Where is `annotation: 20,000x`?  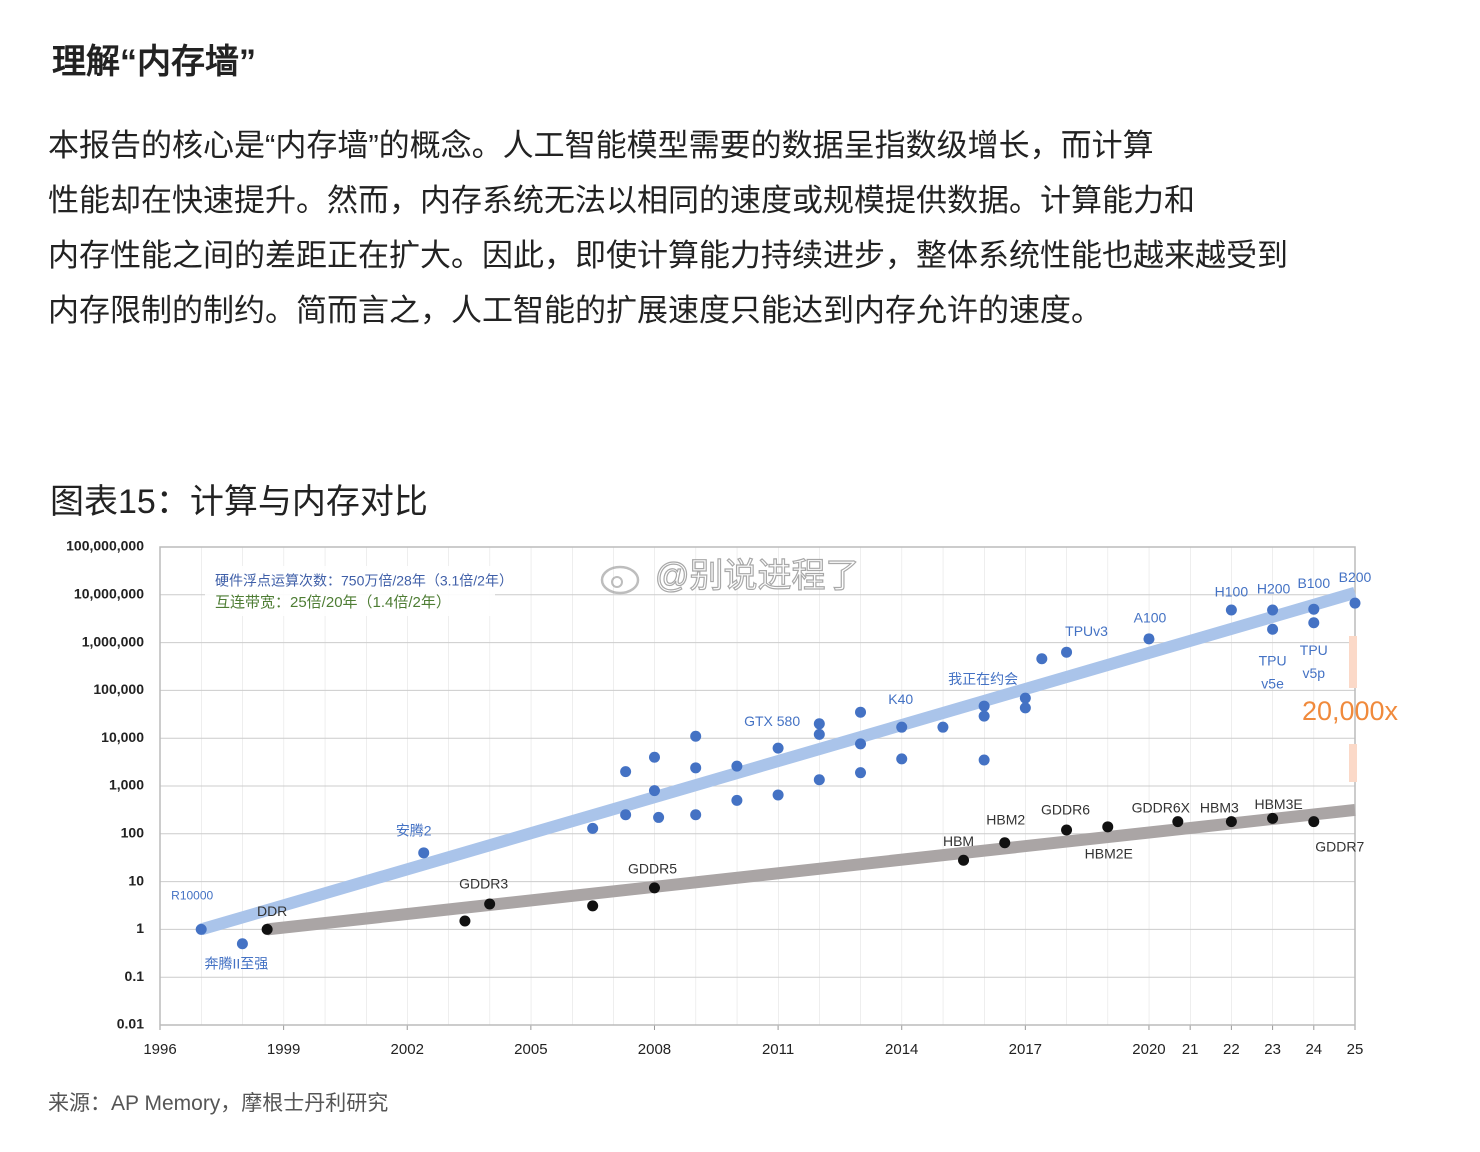
annotation: 20,000x is located at coordinates (1350, 711).